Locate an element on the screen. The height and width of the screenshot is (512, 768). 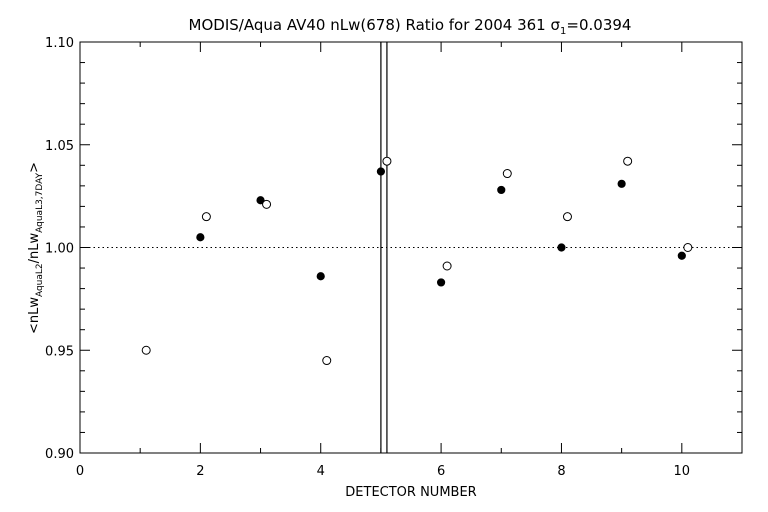
x-tick-label: 4 is located at coordinates (321, 471).